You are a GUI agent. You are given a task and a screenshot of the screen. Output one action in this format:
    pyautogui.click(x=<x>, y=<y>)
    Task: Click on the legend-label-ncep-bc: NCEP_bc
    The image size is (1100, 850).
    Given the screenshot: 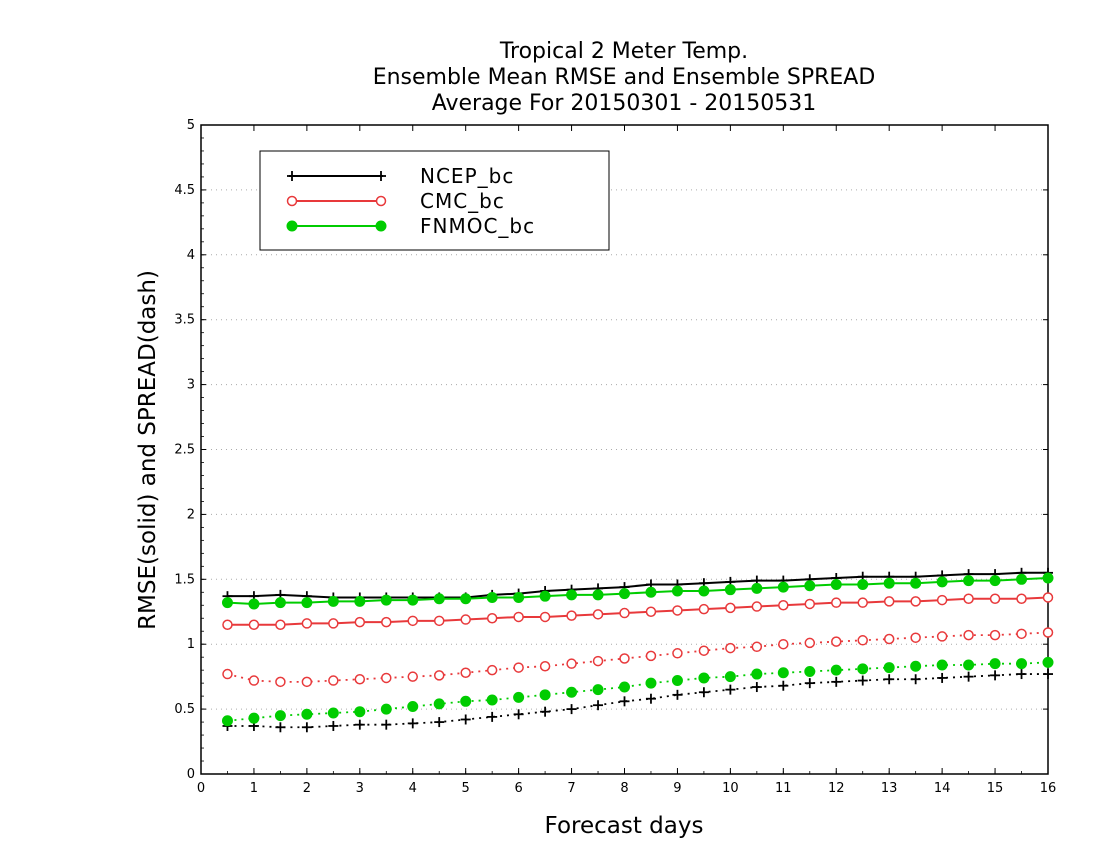 What is the action you would take?
    pyautogui.click(x=467, y=176)
    